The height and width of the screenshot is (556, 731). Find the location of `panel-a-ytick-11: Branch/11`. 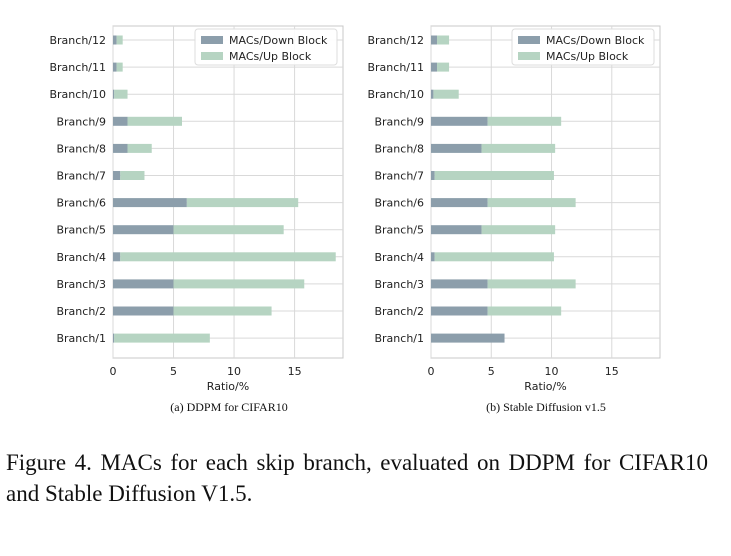

panel-a-ytick-11: Branch/11 is located at coordinates (77, 67).